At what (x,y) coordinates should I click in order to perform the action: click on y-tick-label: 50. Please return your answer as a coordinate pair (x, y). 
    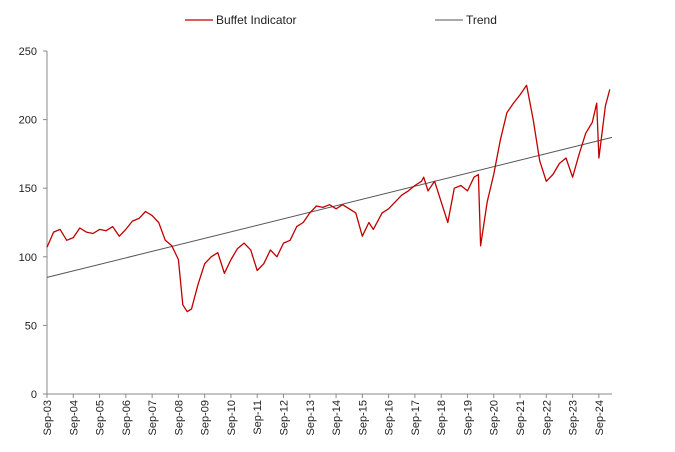
    Looking at the image, I should click on (31, 326).